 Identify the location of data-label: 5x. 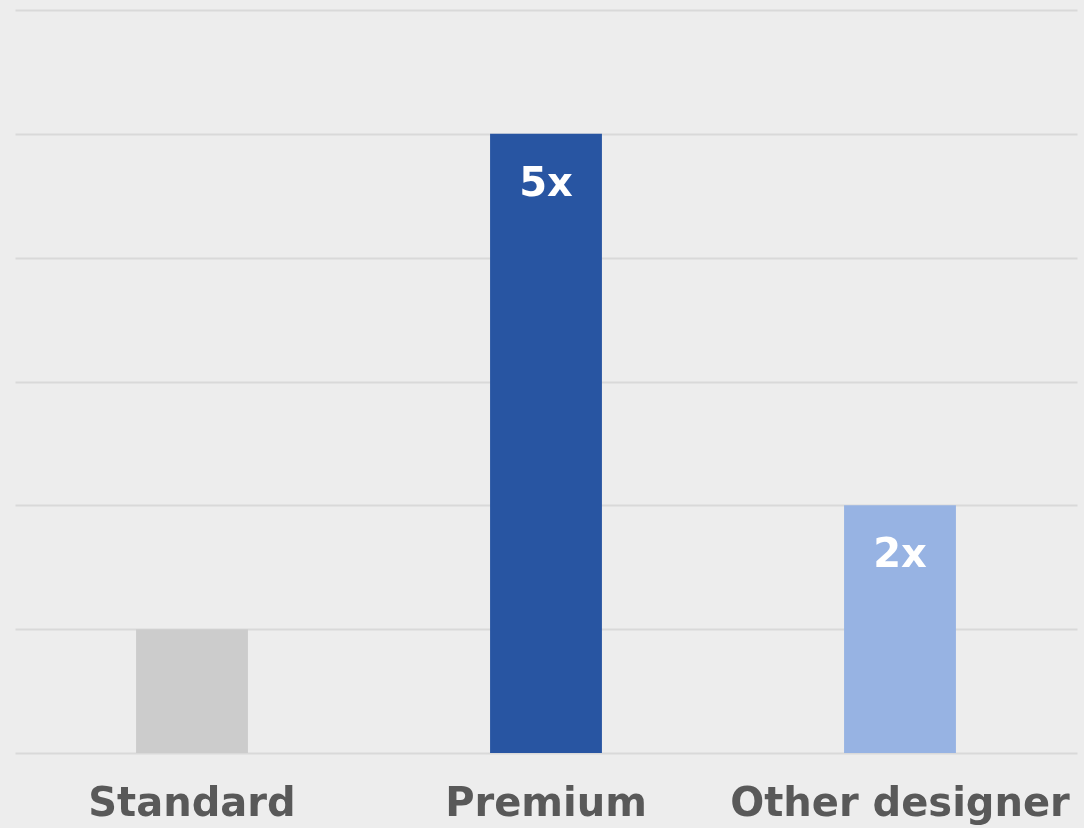
(546, 181).